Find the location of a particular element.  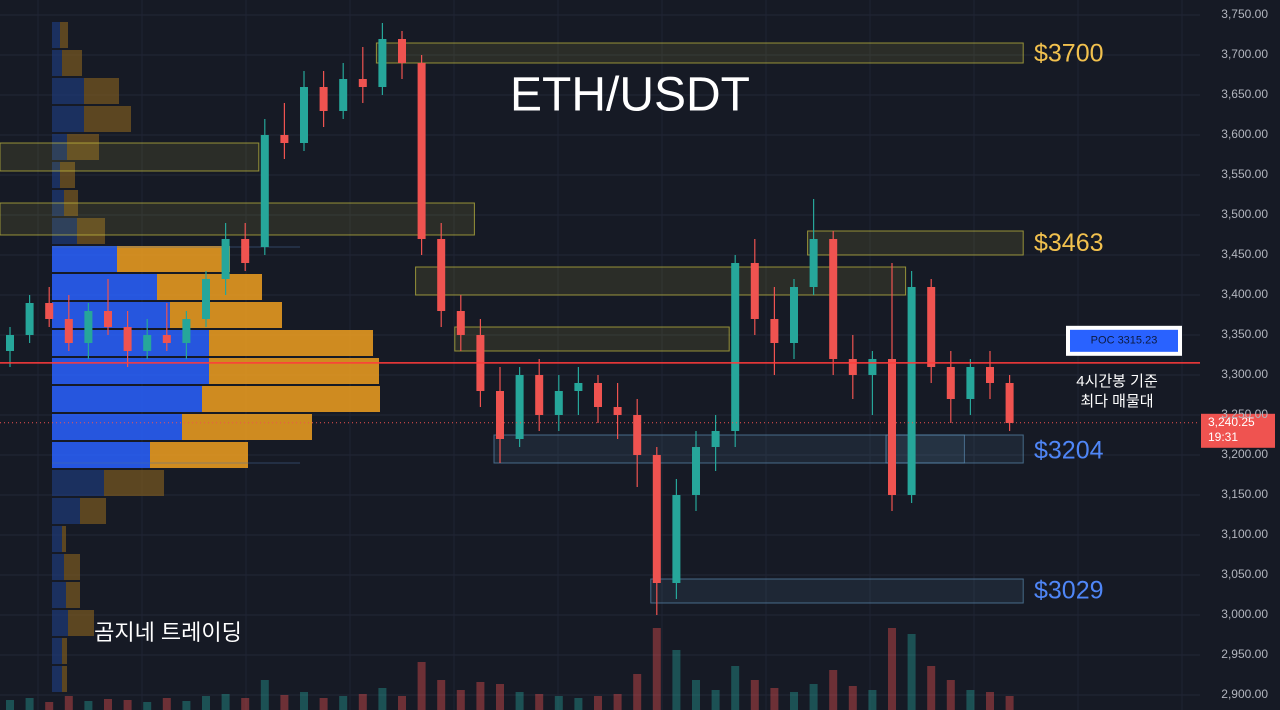

annotation: 4시간봉 기준 is located at coordinates (1117, 381).